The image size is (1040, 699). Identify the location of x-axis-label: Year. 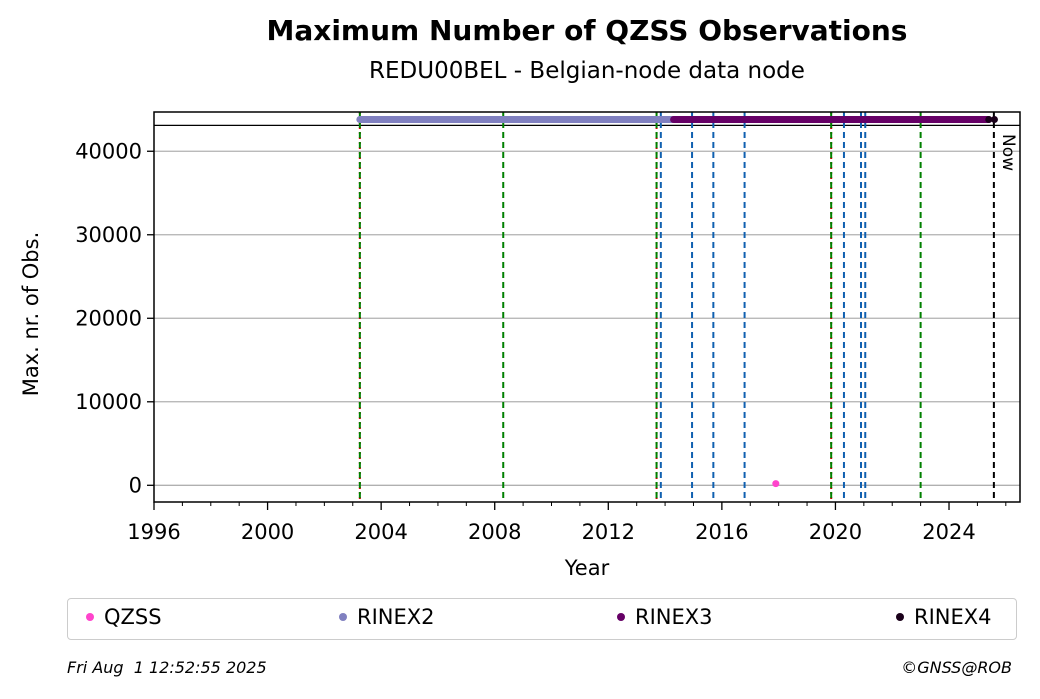
(587, 568).